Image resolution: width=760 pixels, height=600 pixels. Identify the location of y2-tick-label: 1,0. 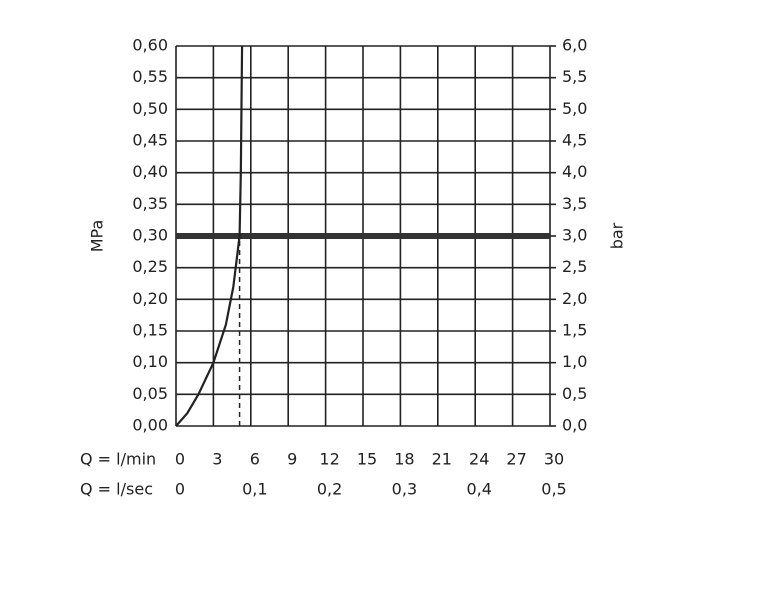
(574, 361).